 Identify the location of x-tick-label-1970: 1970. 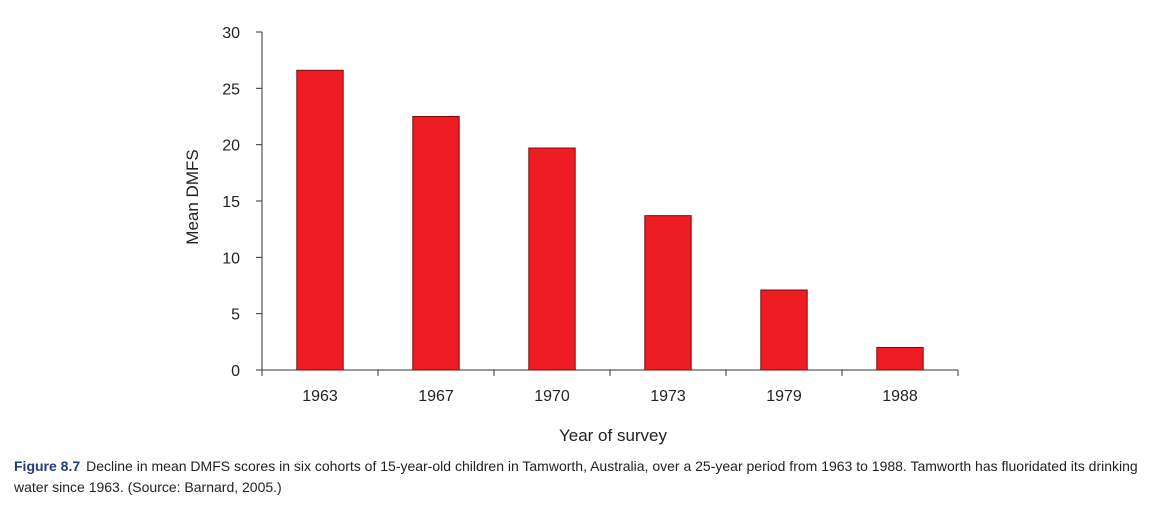
(552, 396).